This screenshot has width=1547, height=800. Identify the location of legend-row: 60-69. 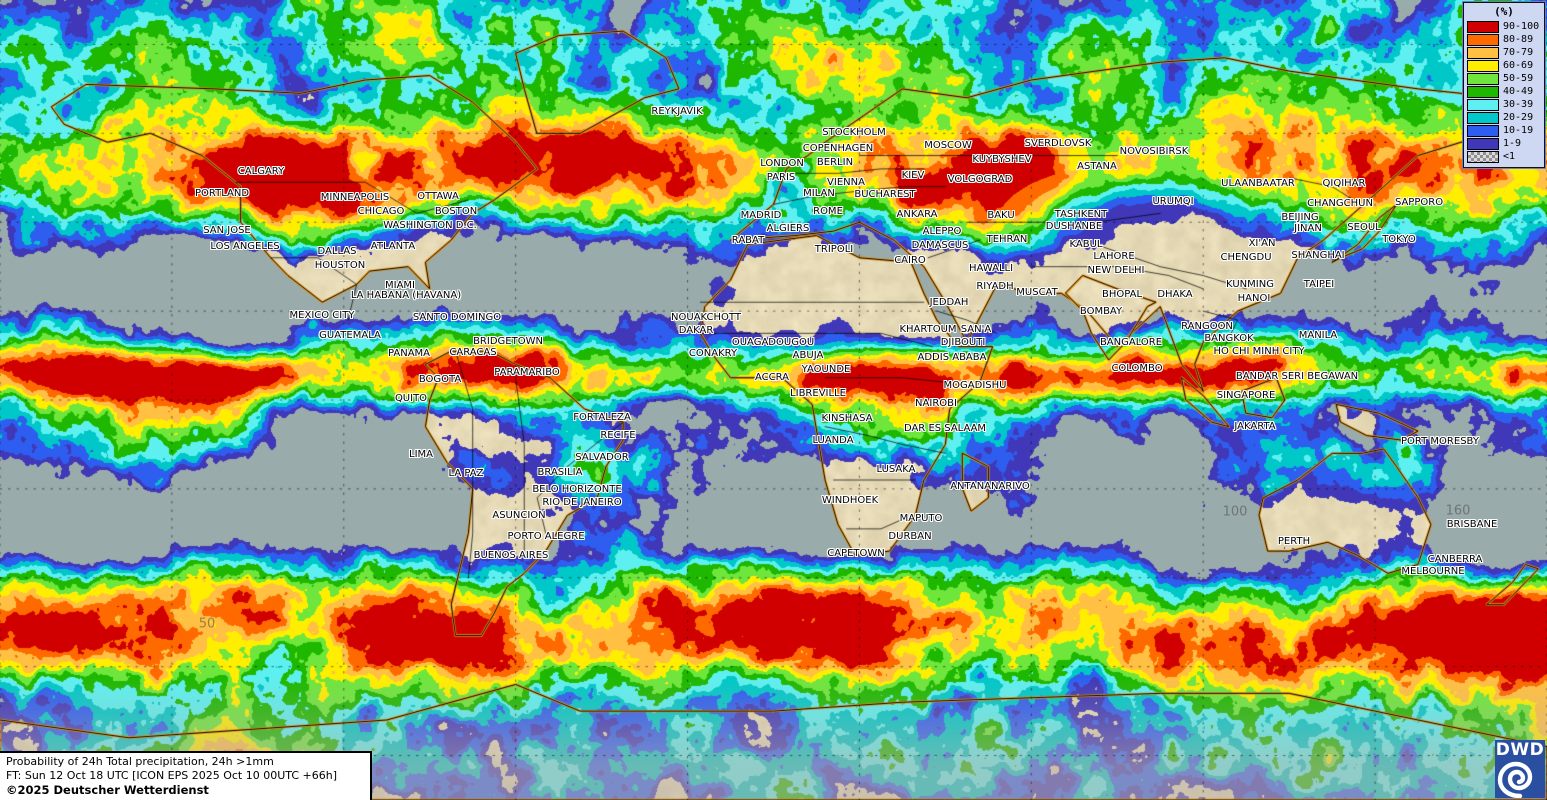
(1504, 65).